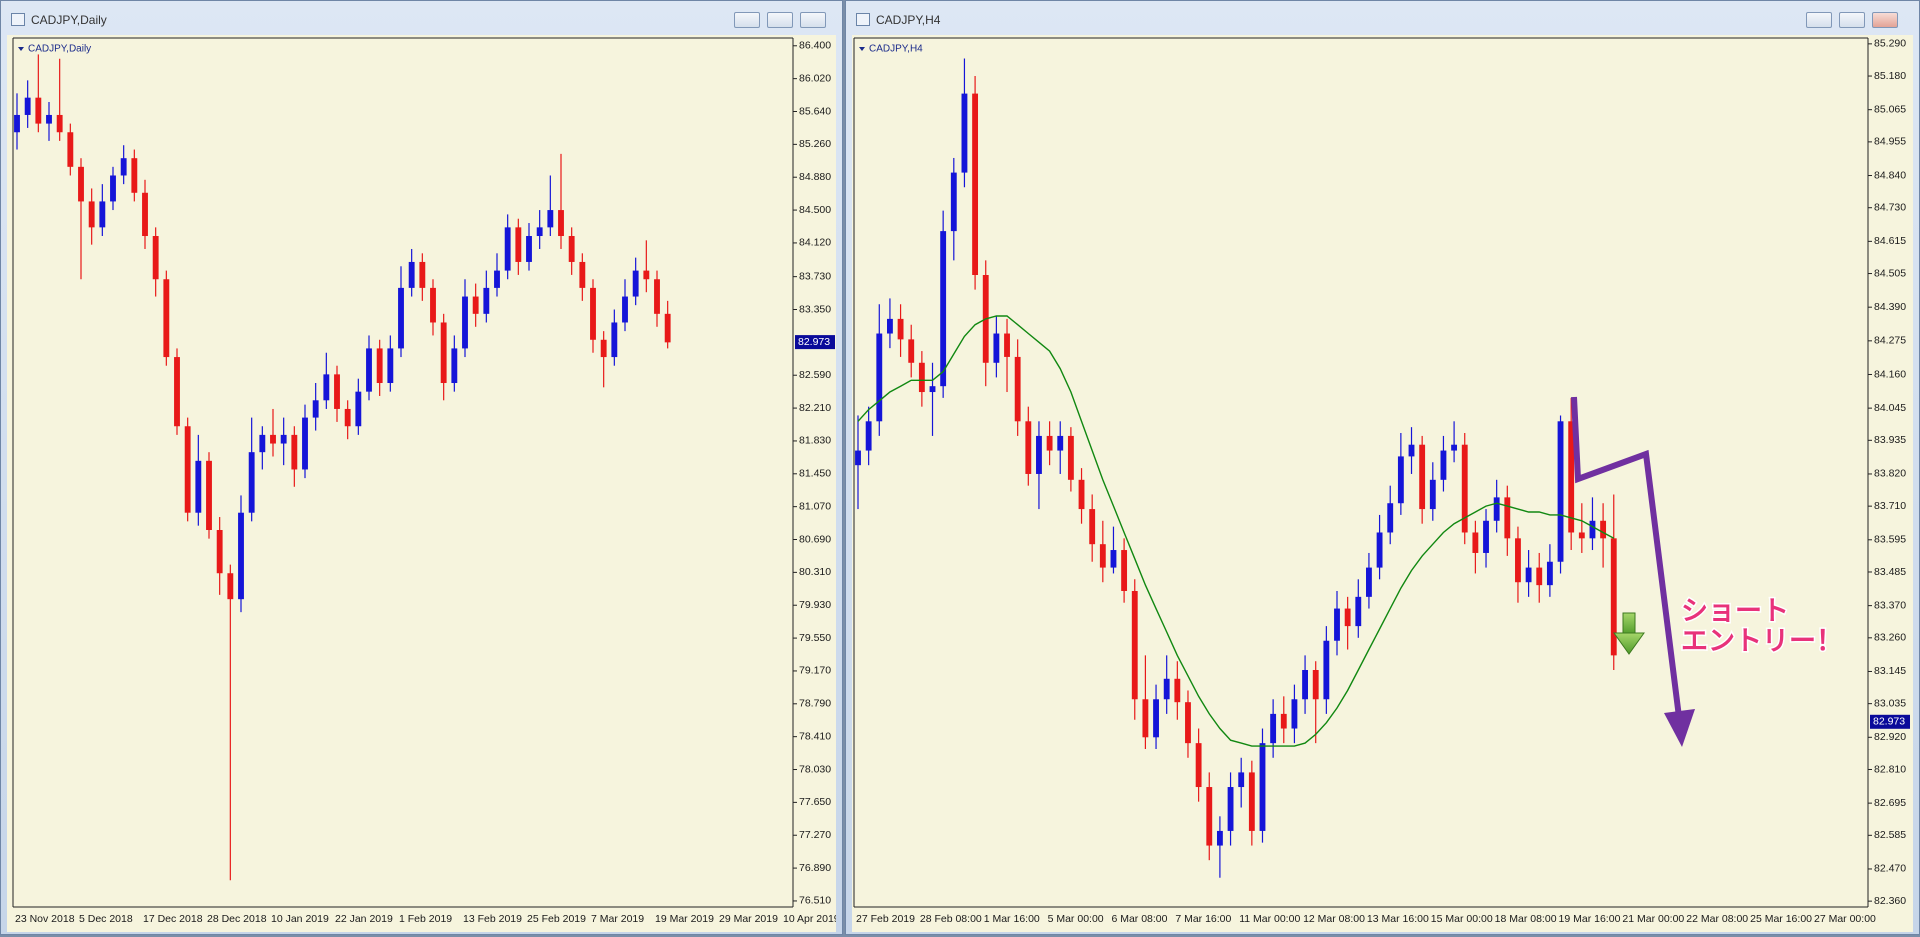 The image size is (1920, 937). Describe the element at coordinates (1890, 835) in the screenshot. I see `y-tick-label: 82.585` at that location.